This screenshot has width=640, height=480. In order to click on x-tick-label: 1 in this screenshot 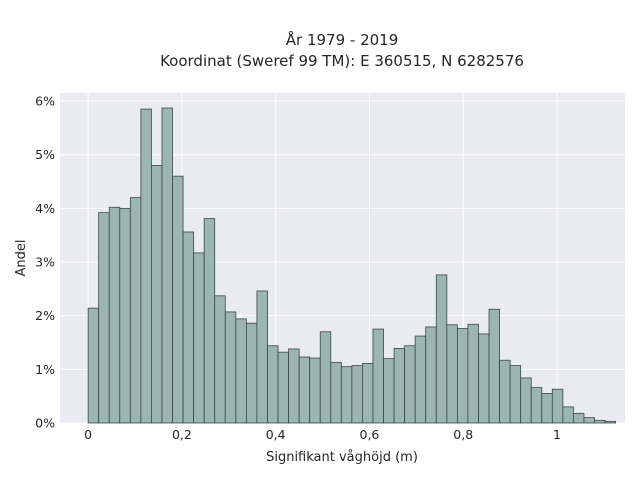, I will do `click(557, 434)`.